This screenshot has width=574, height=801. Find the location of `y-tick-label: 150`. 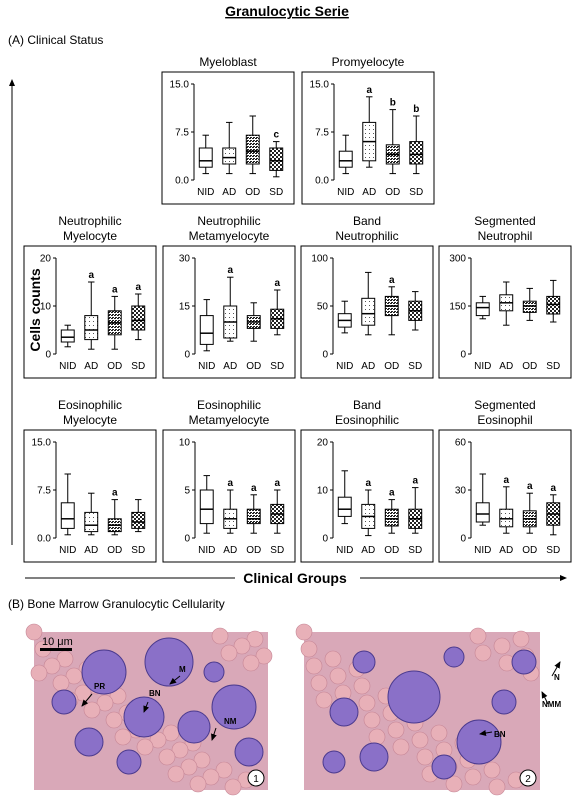

y-tick-label: 150 is located at coordinates (457, 307).